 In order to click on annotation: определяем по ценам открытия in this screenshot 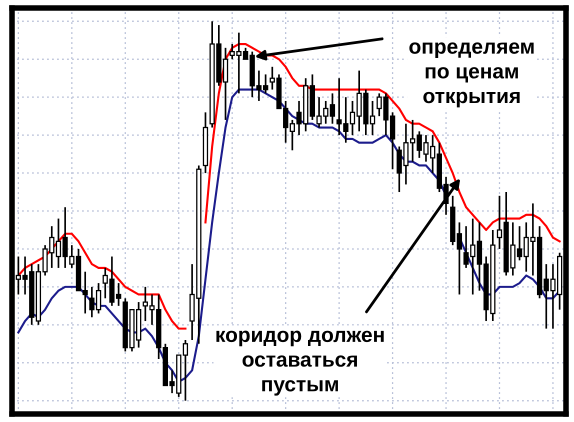, I will do `click(471, 75)`.